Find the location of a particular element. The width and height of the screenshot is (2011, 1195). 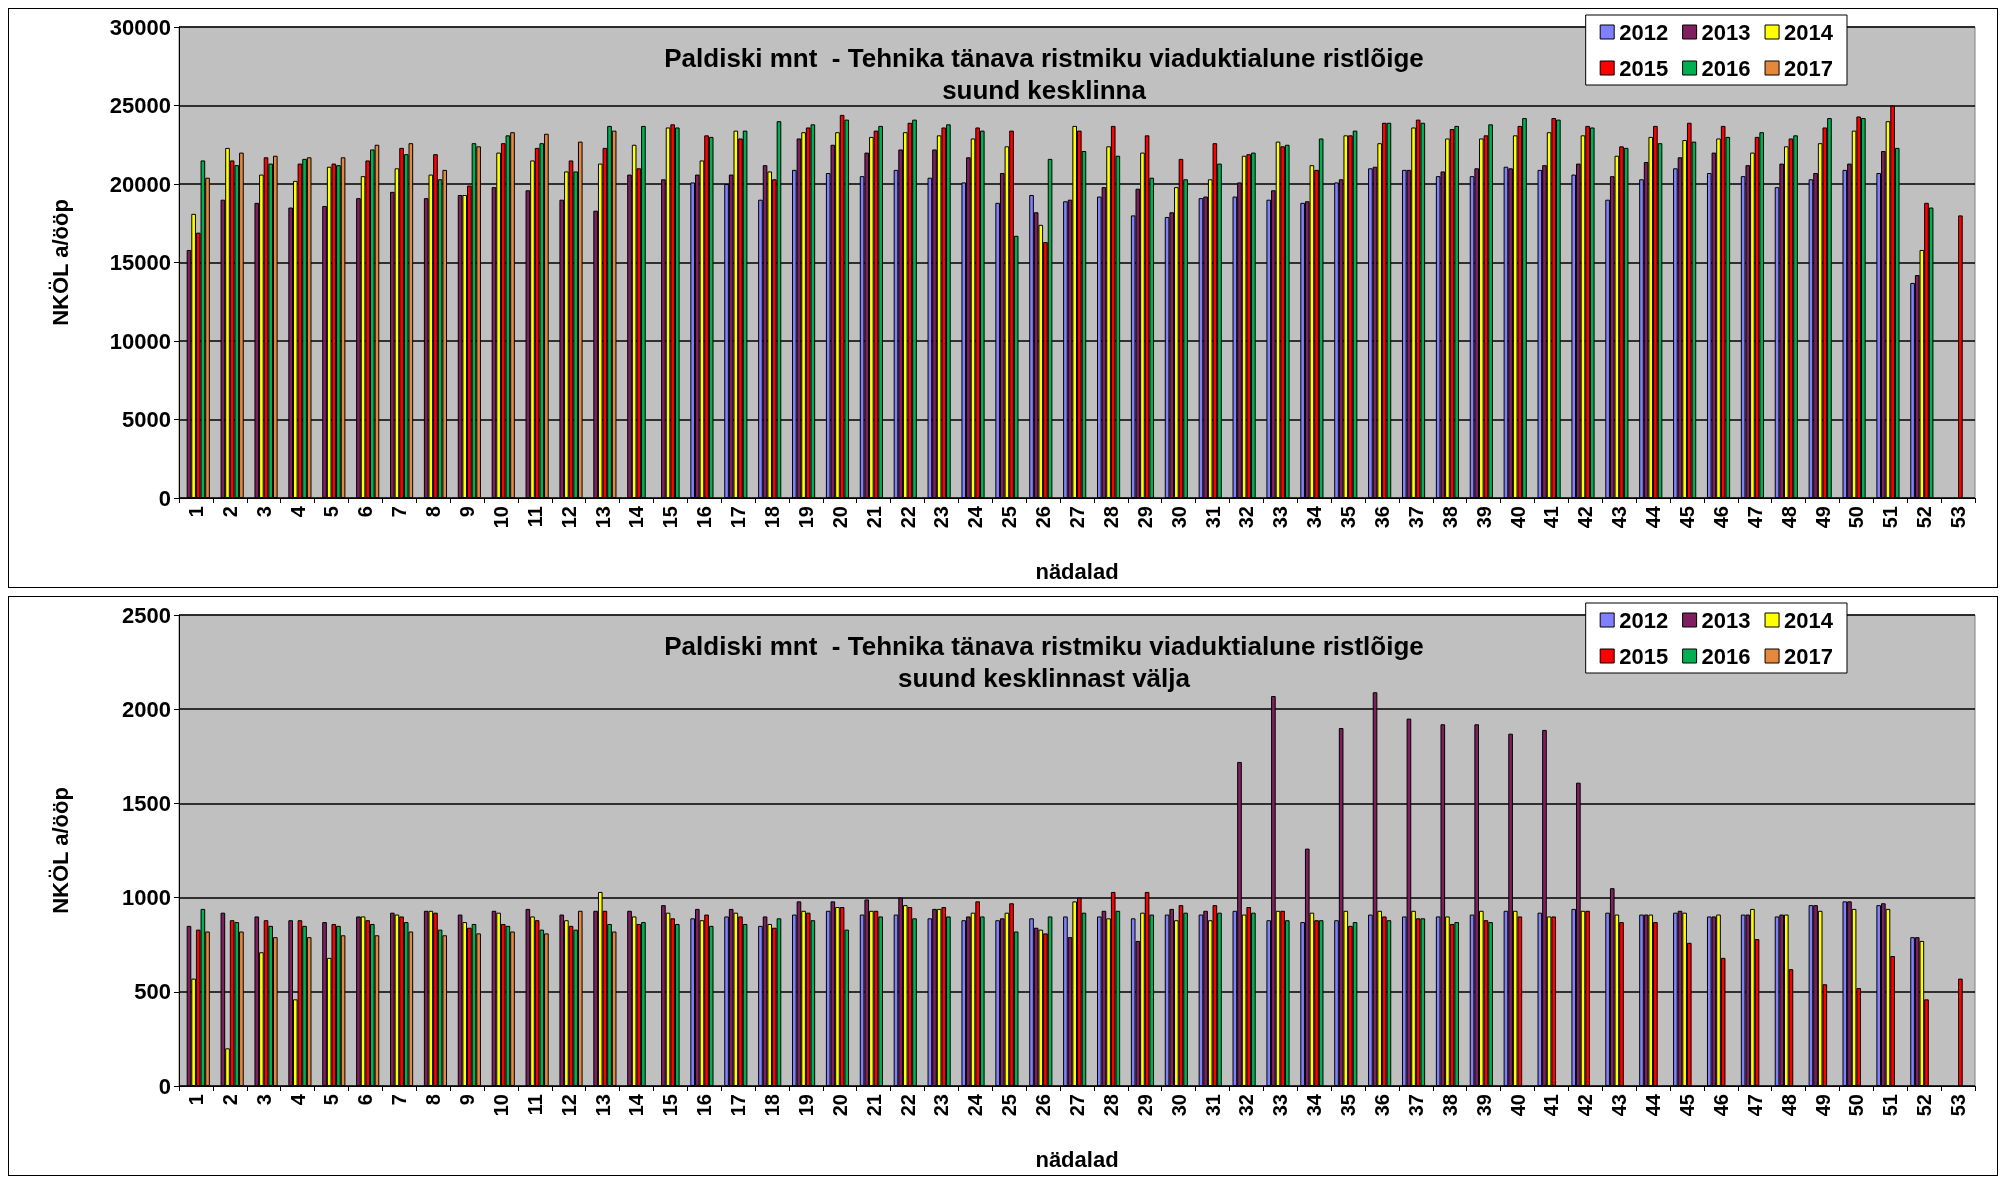

x-tick-label: 13 is located at coordinates (602, 517).